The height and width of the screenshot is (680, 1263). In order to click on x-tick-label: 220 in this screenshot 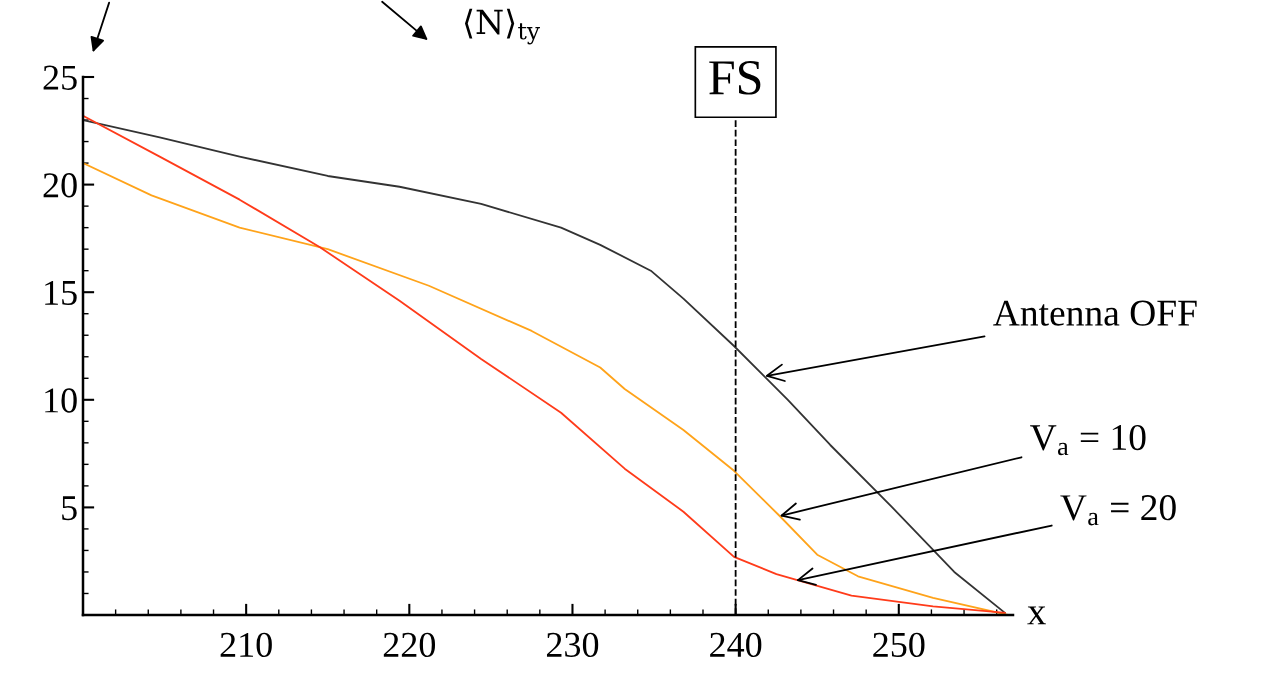, I will do `click(409, 645)`.